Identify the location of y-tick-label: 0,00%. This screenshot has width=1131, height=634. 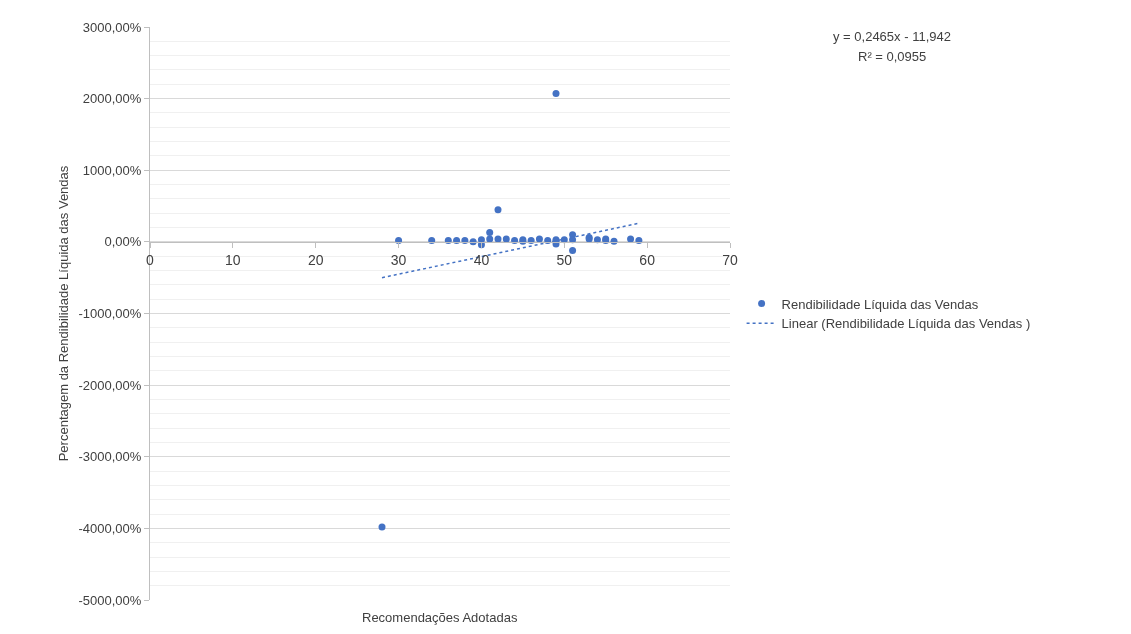
(123, 242).